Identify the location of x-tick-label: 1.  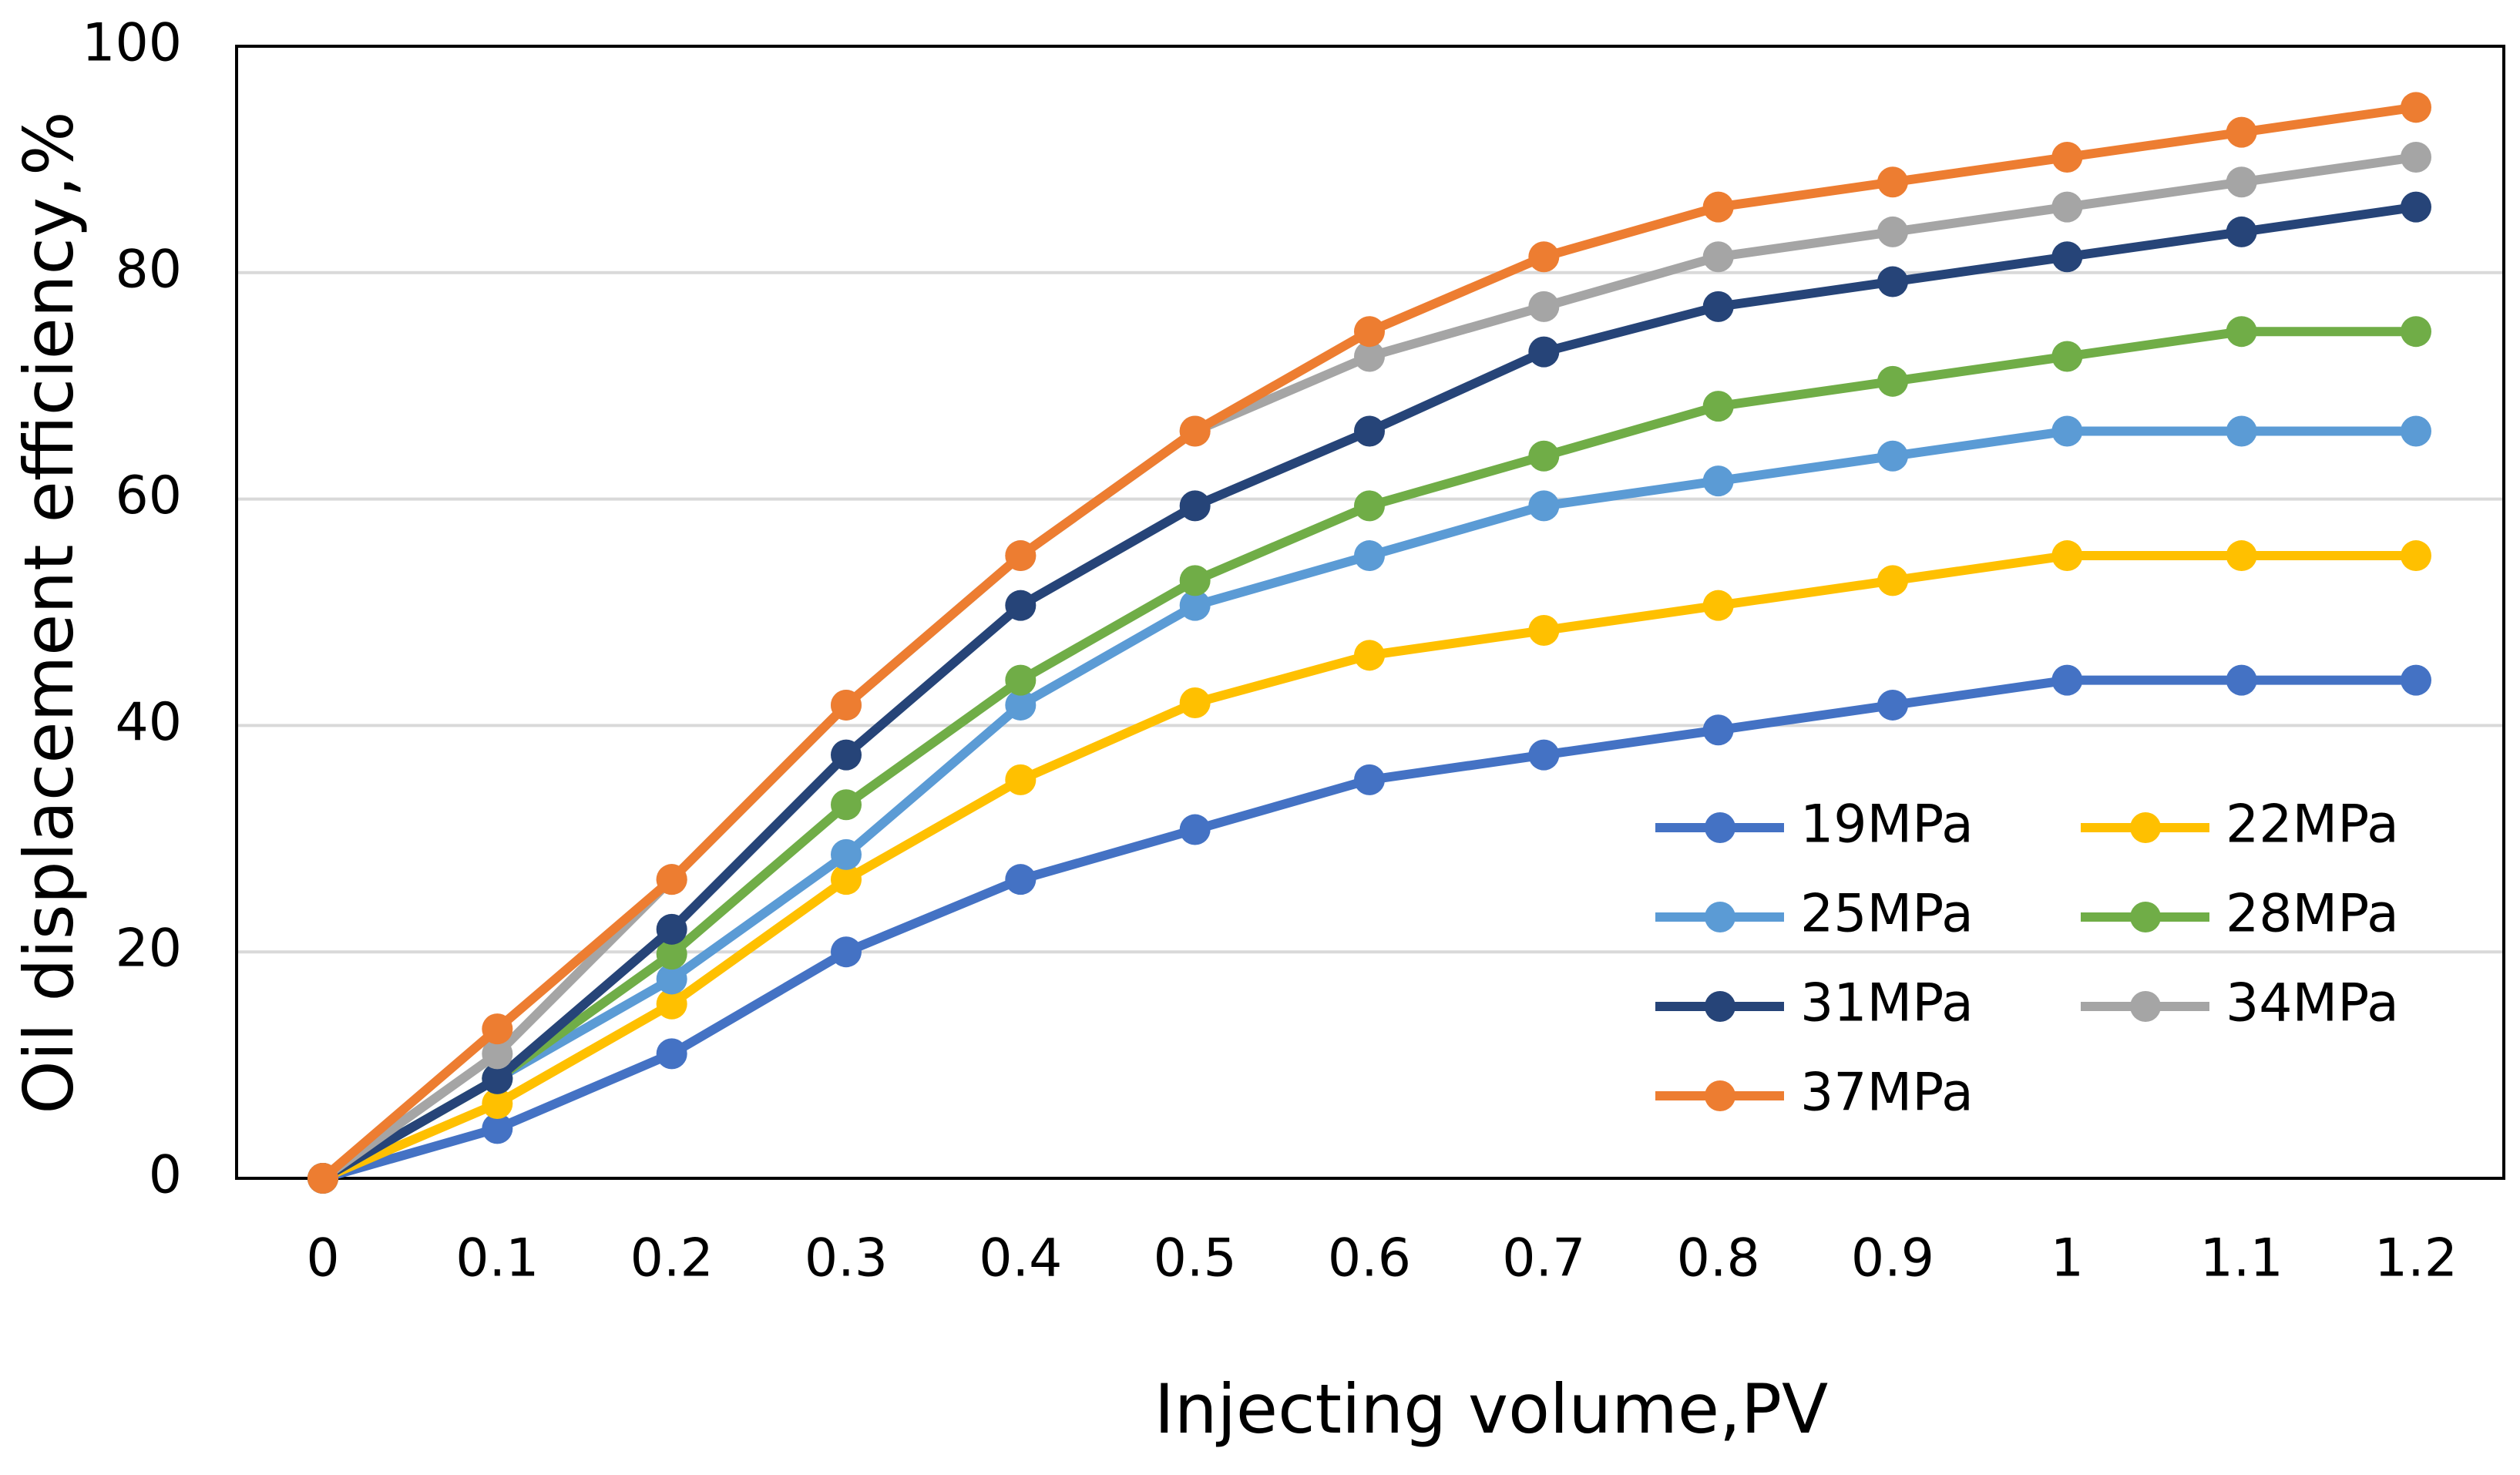
(2068, 1258).